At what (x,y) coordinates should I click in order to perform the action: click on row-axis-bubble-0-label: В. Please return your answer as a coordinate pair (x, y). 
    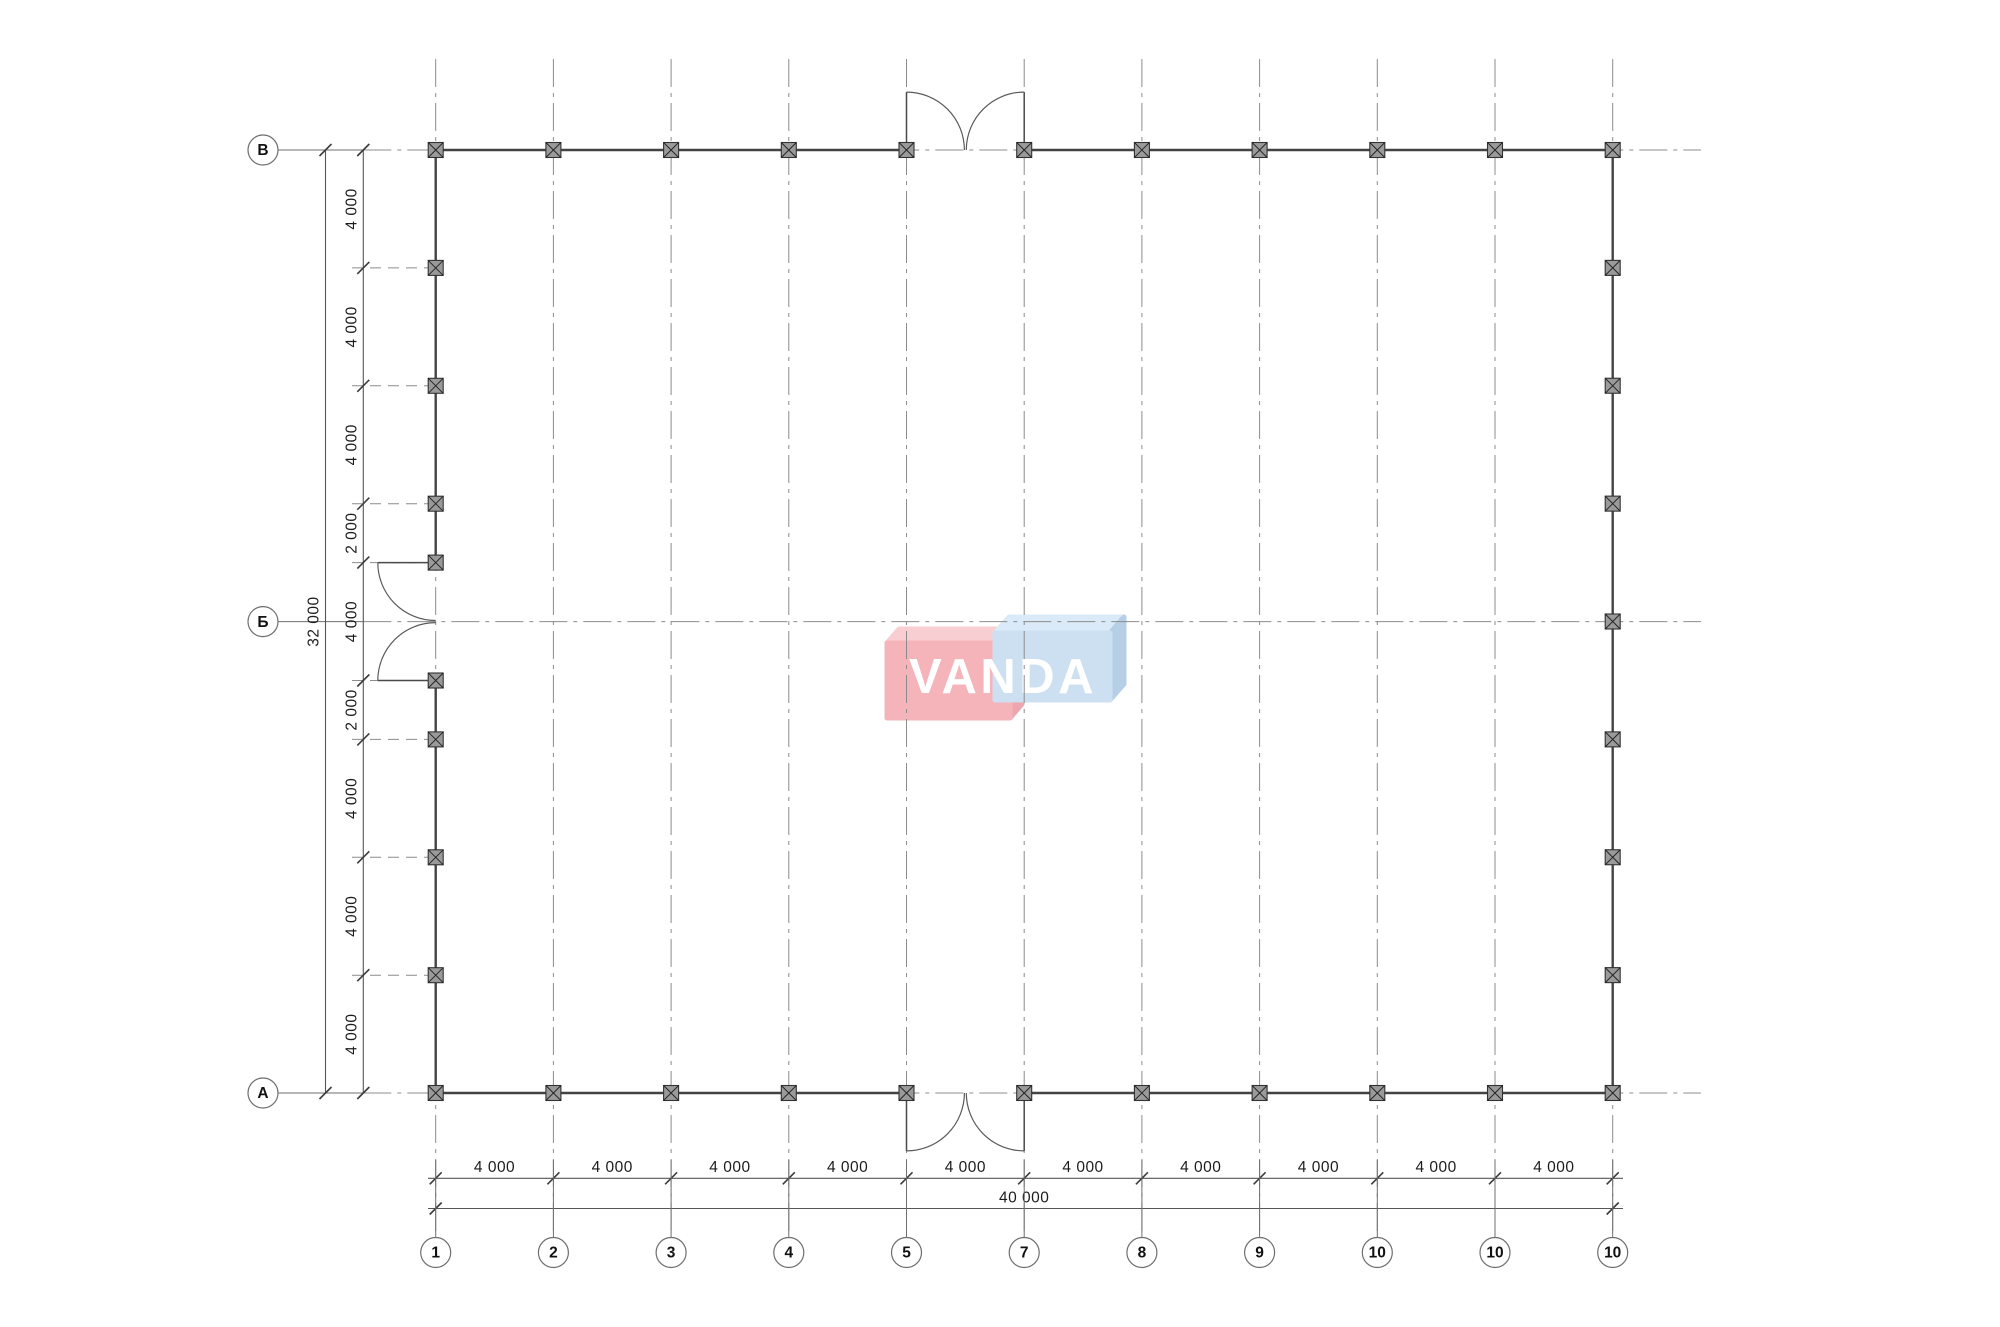
    Looking at the image, I should click on (262, 150).